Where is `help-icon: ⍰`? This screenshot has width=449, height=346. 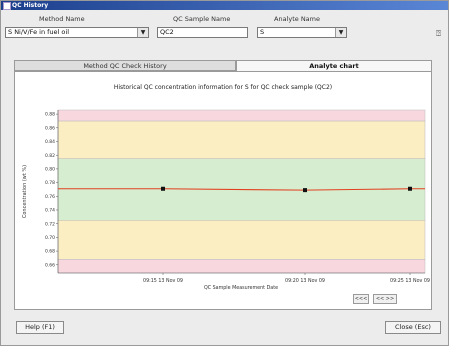 help-icon: ⍰ is located at coordinates (438, 33).